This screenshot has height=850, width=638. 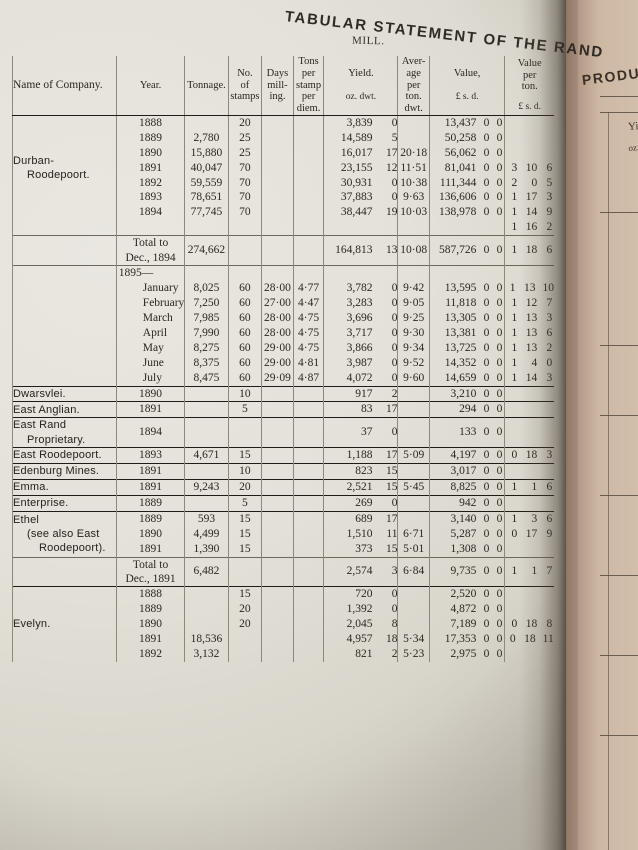 What do you see at coordinates (391, 639) in the screenshot?
I see `cell-yield-dwt: 18` at bounding box center [391, 639].